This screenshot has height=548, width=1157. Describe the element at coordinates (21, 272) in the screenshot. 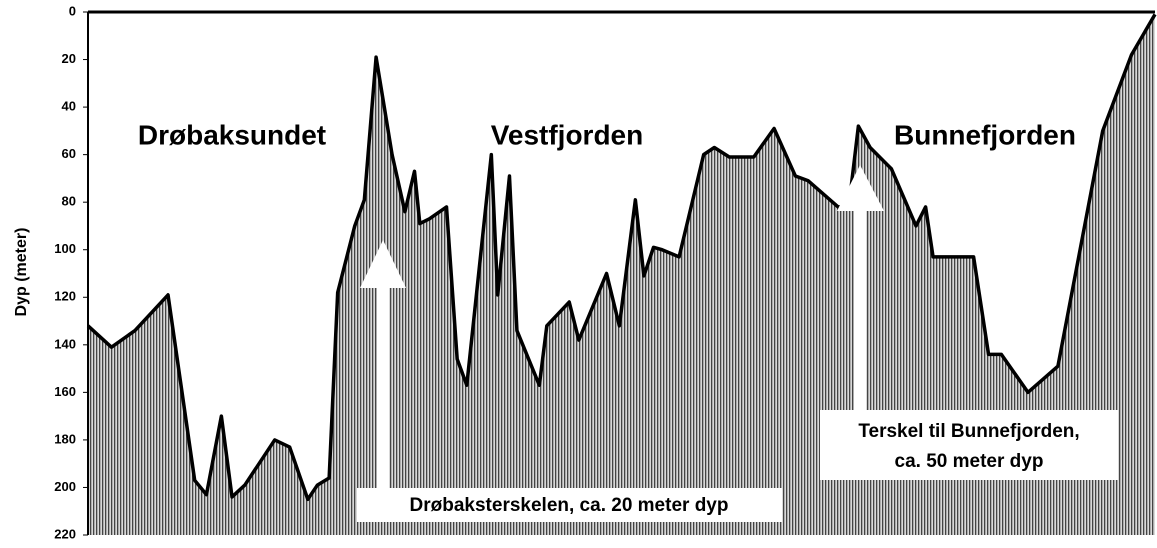

I see `y-axis-label: Dyp (meter)` at that location.